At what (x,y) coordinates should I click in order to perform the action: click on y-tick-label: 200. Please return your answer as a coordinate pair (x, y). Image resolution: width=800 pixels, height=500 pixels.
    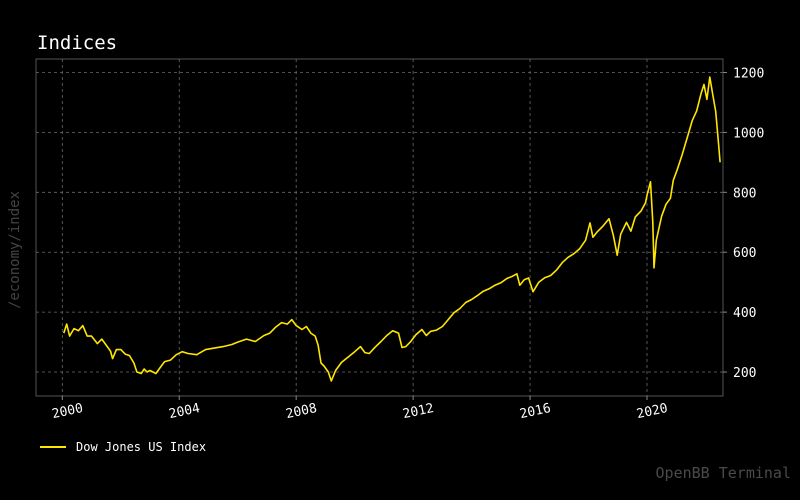
    Looking at the image, I should click on (744, 373).